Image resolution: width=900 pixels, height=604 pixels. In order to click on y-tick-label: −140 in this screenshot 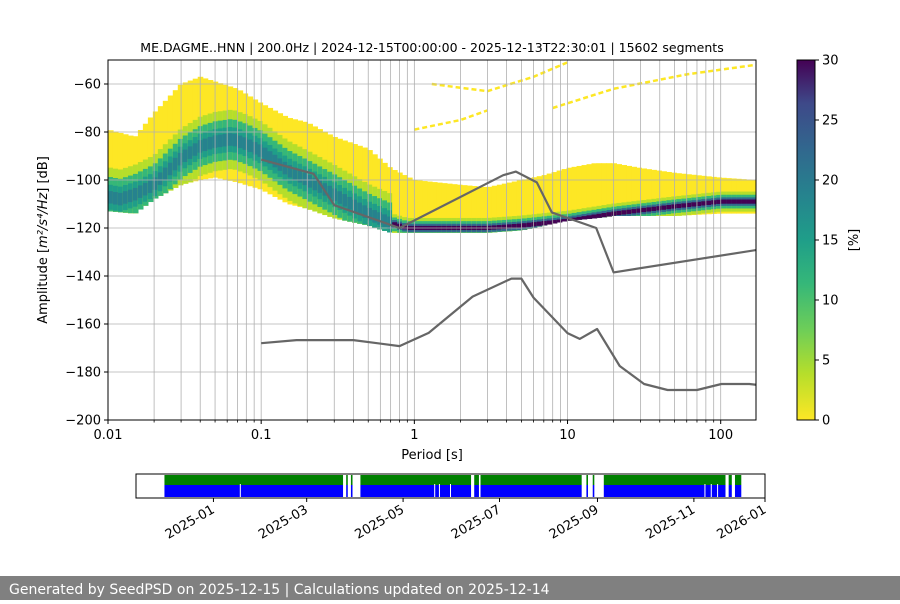, I will do `click(83, 277)`.